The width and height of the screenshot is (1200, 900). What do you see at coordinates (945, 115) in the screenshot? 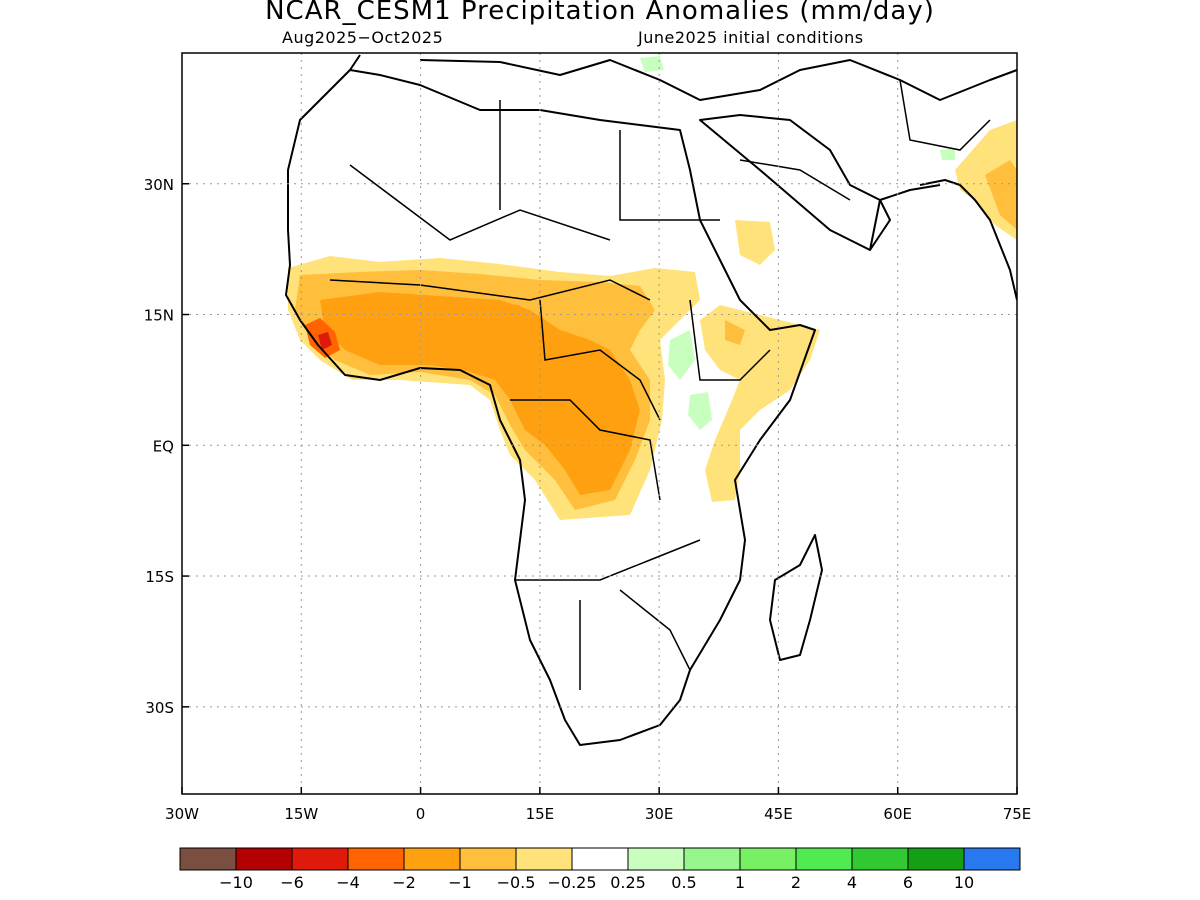
I see `border-asia` at bounding box center [945, 115].